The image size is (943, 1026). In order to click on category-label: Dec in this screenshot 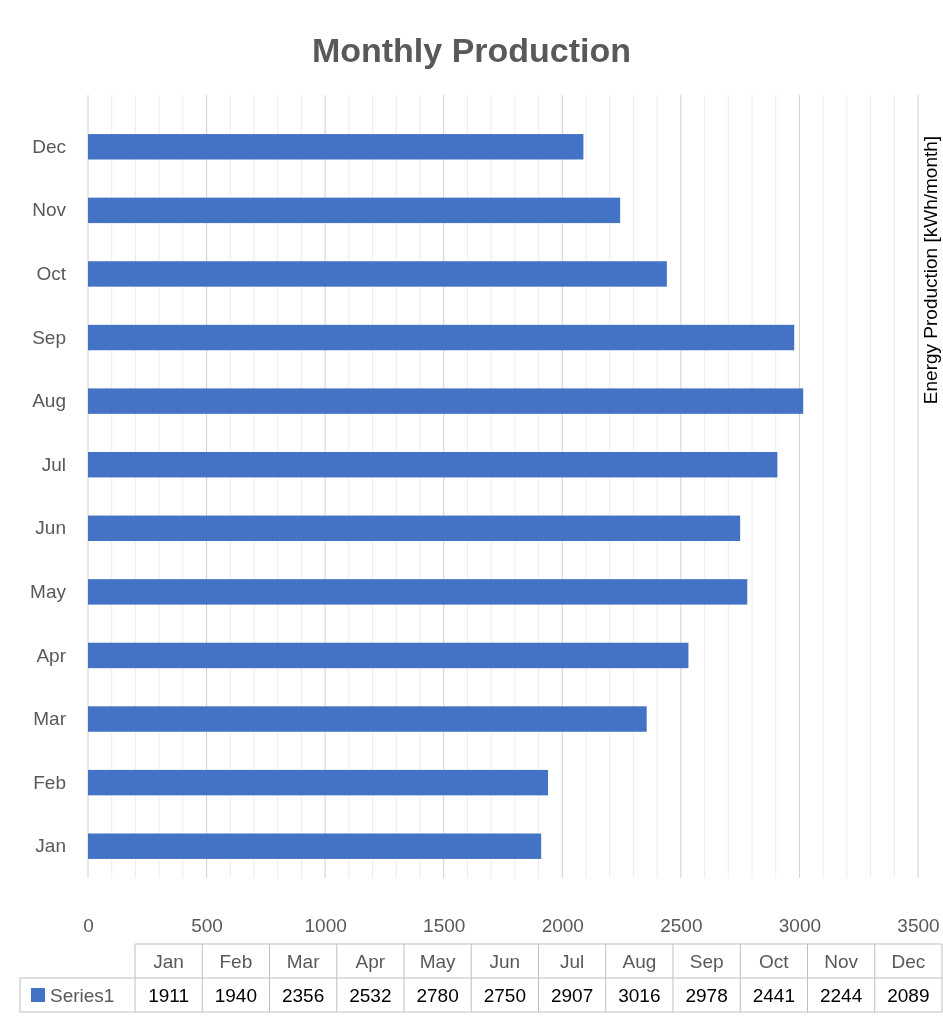, I will do `click(908, 961)`.